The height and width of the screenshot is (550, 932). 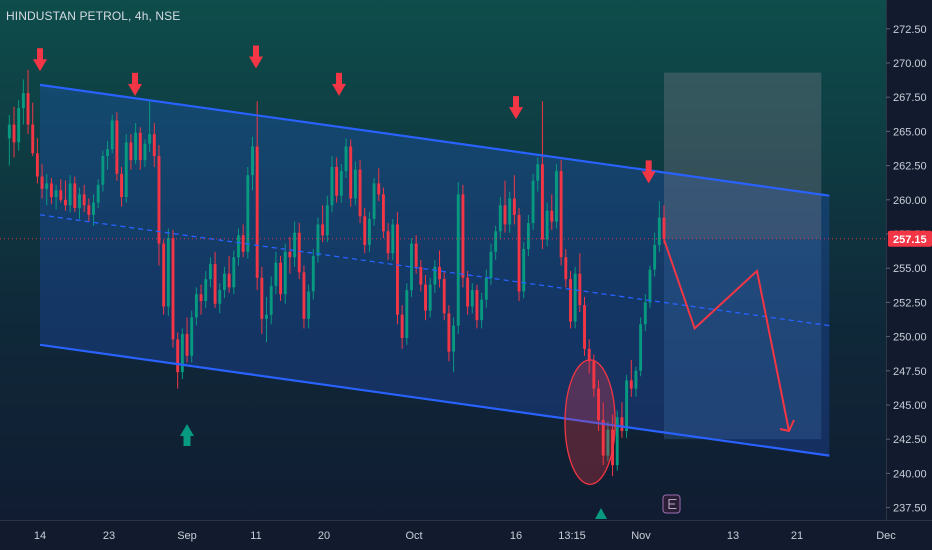 What do you see at coordinates (671, 504) in the screenshot?
I see `earnings-E-icon` at bounding box center [671, 504].